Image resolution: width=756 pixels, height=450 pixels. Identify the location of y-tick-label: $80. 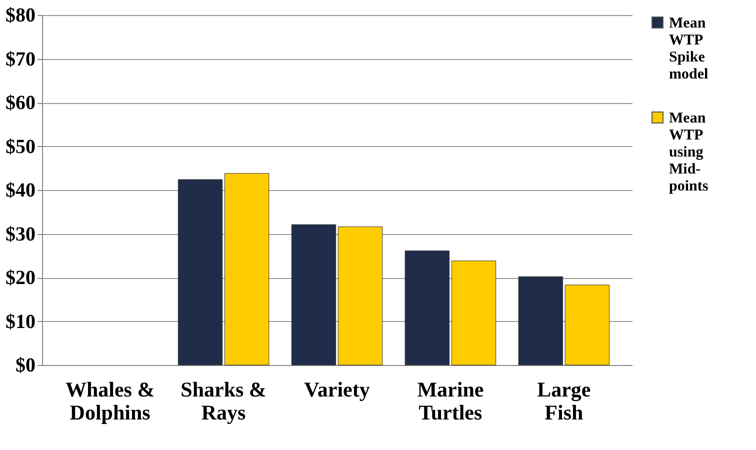
(21, 15).